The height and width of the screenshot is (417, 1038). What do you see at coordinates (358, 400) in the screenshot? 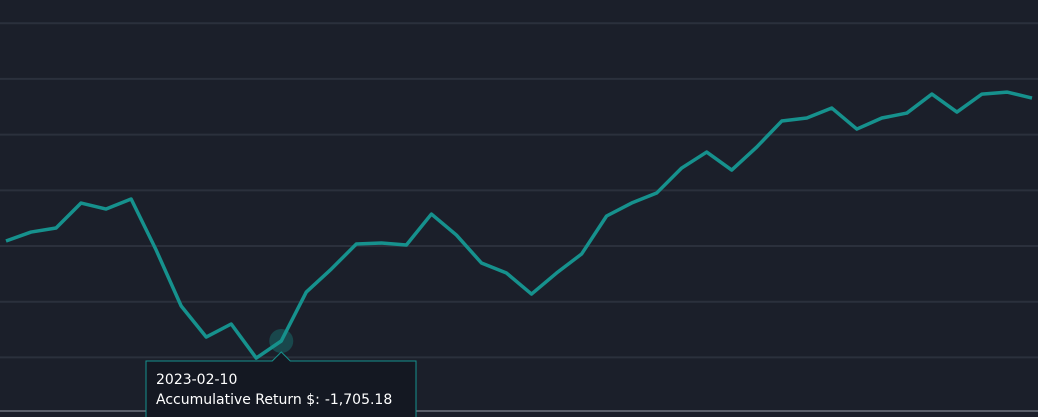
I see `tooltip-value-label: -1,705.18` at bounding box center [358, 400].